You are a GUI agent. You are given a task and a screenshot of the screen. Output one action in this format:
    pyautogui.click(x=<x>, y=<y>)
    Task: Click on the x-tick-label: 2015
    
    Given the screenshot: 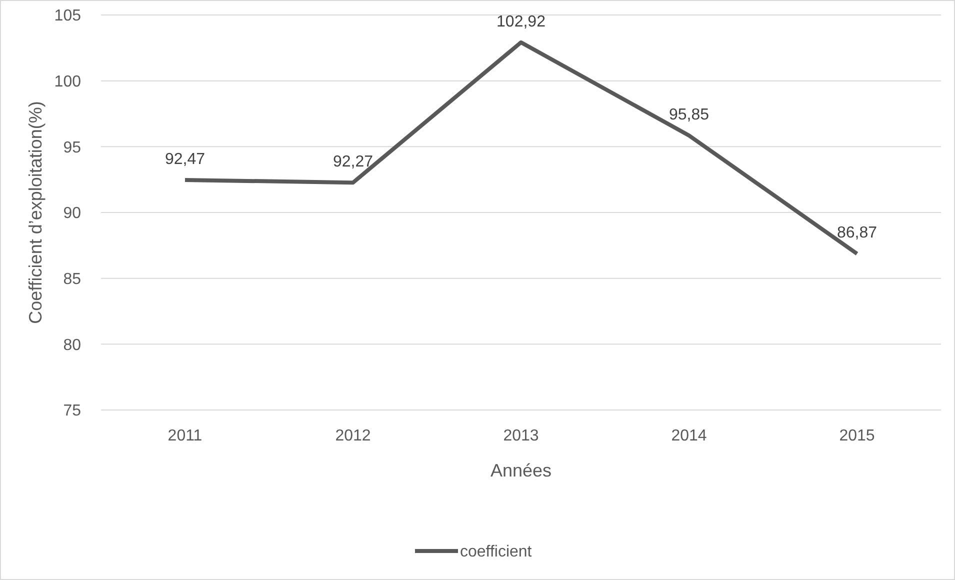 What is the action you would take?
    pyautogui.click(x=857, y=436)
    